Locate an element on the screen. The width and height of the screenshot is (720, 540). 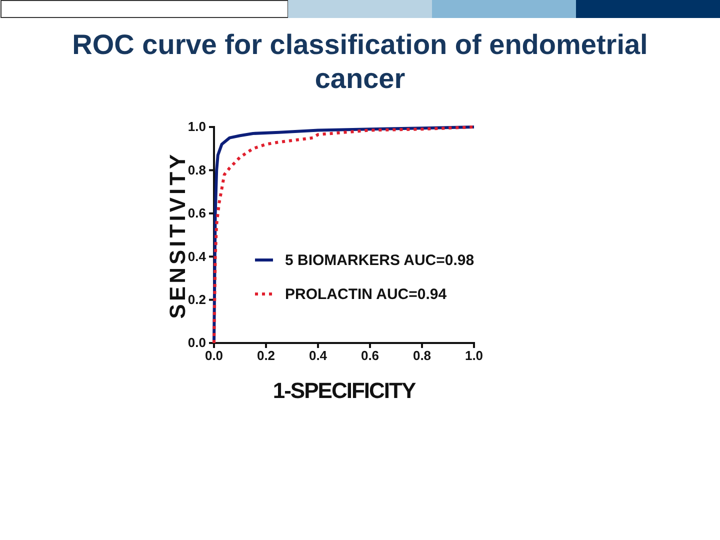
y-tick-label: 0.0 is located at coordinates (197, 342).